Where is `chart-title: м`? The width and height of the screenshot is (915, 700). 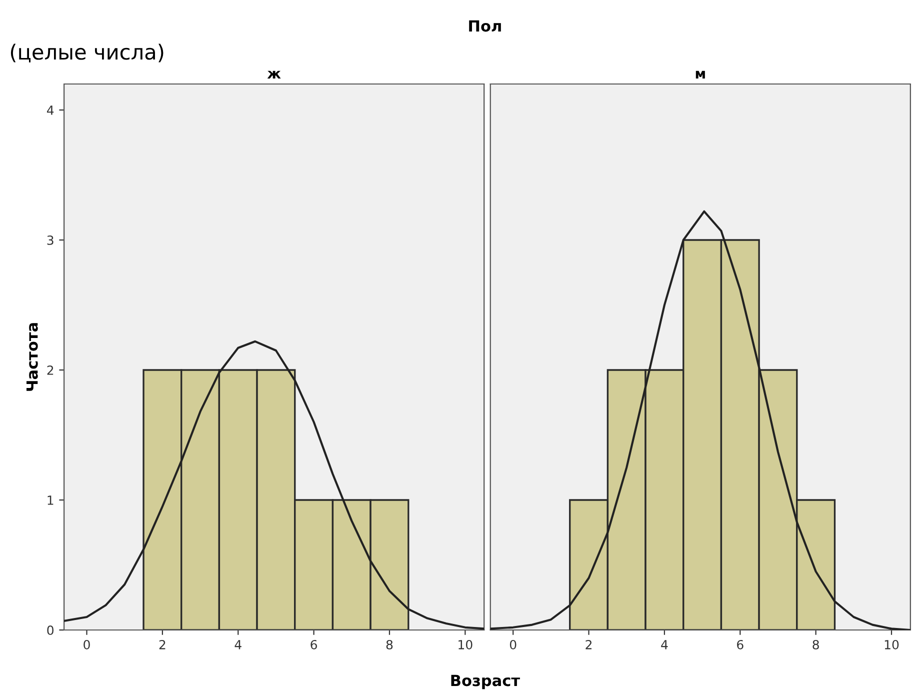
chart-title: м is located at coordinates (700, 74).